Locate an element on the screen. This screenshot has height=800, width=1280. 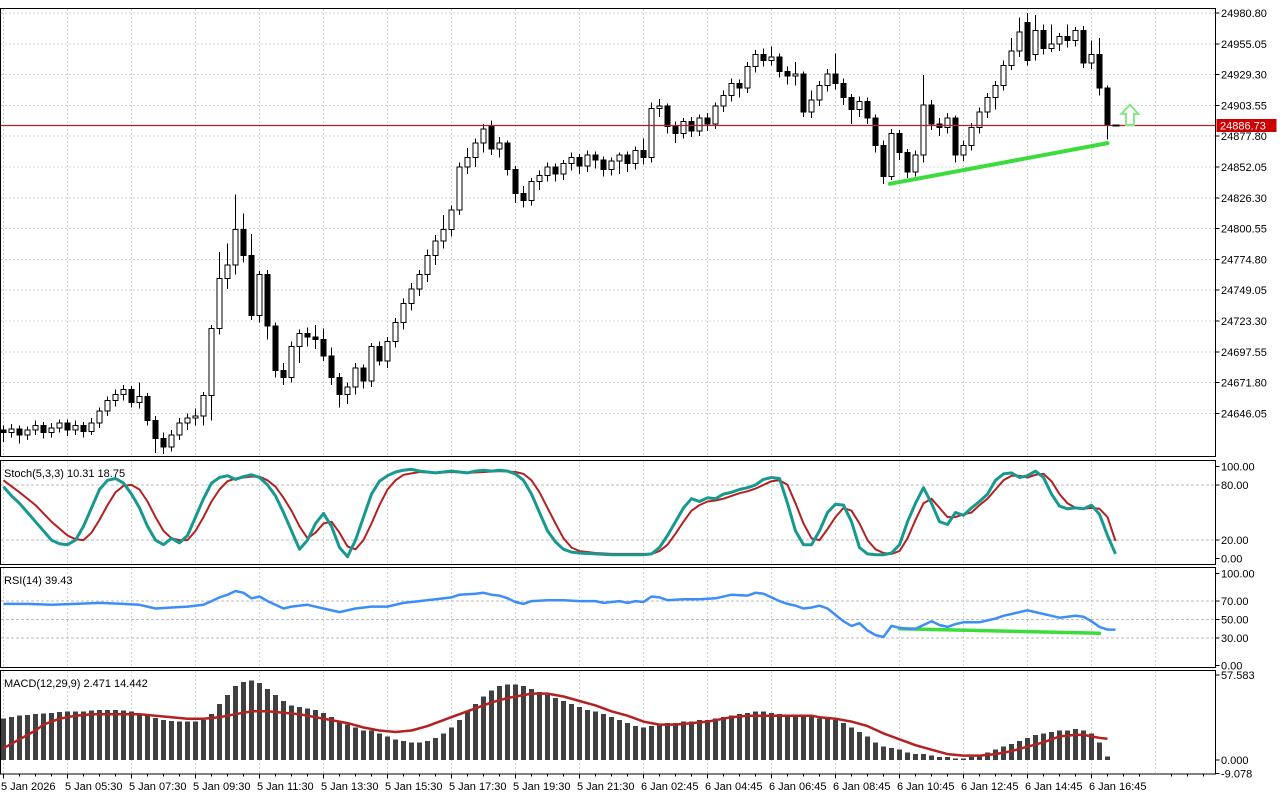
stoch-main-line is located at coordinates (559, 513).